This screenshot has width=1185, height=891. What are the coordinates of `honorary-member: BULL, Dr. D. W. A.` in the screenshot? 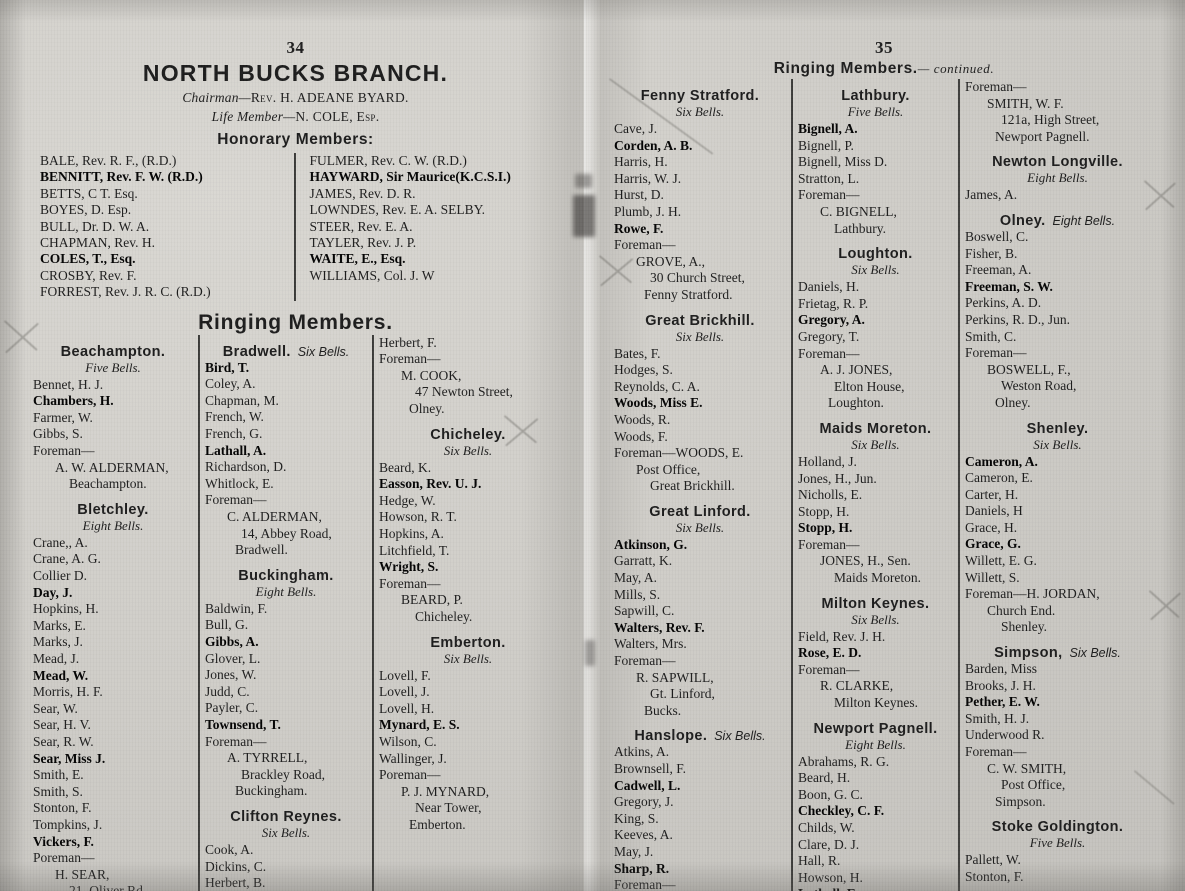 It's located at (95, 226).